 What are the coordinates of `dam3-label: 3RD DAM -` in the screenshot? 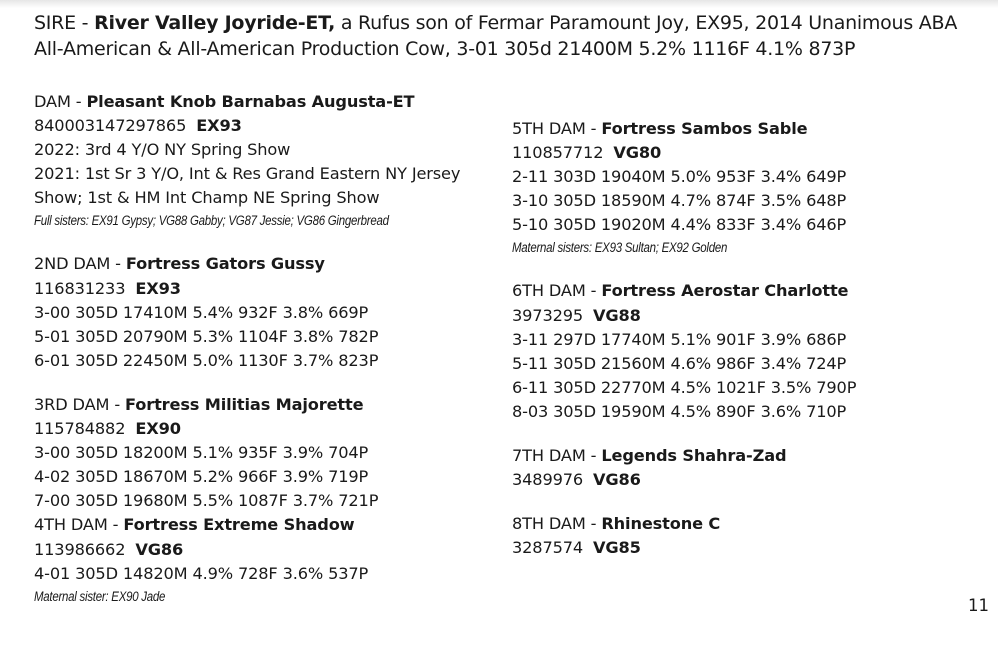 It's located at (80, 404).